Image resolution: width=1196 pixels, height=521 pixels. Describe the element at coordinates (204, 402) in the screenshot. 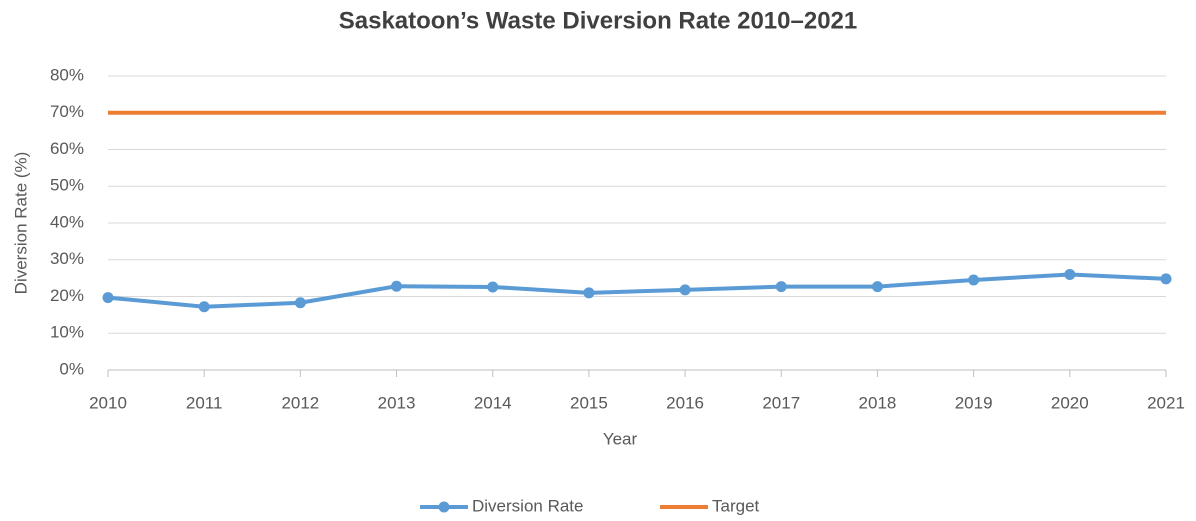

I see `x-tick-label: 2011` at that location.